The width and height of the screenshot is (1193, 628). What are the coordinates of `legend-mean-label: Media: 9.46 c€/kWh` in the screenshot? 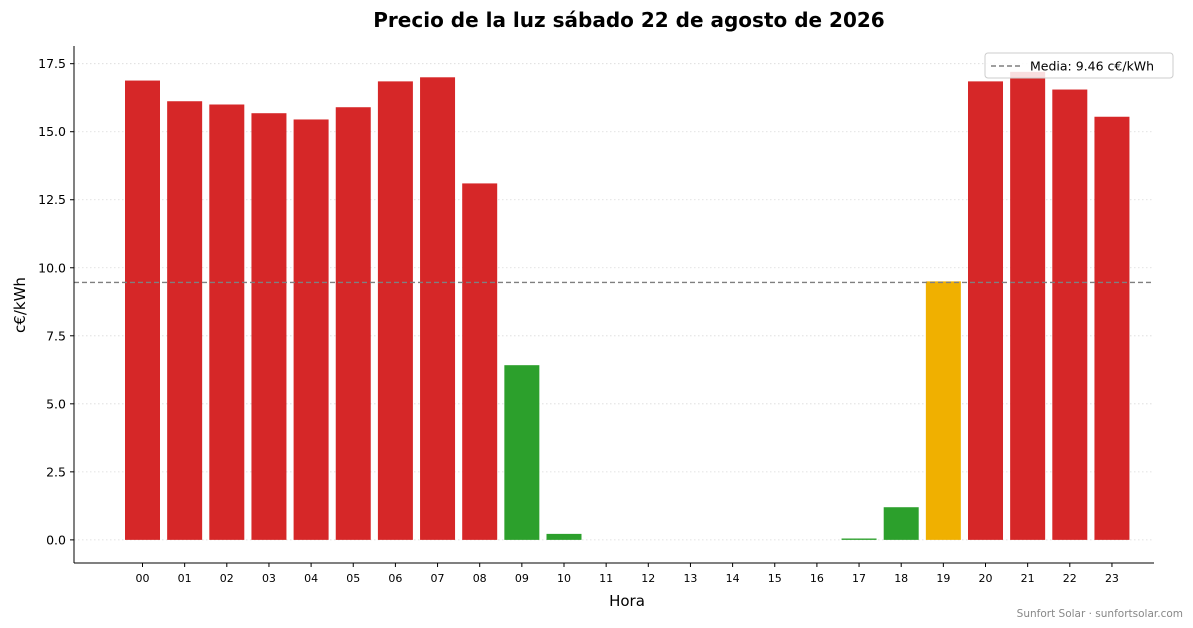 It's located at (1092, 66).